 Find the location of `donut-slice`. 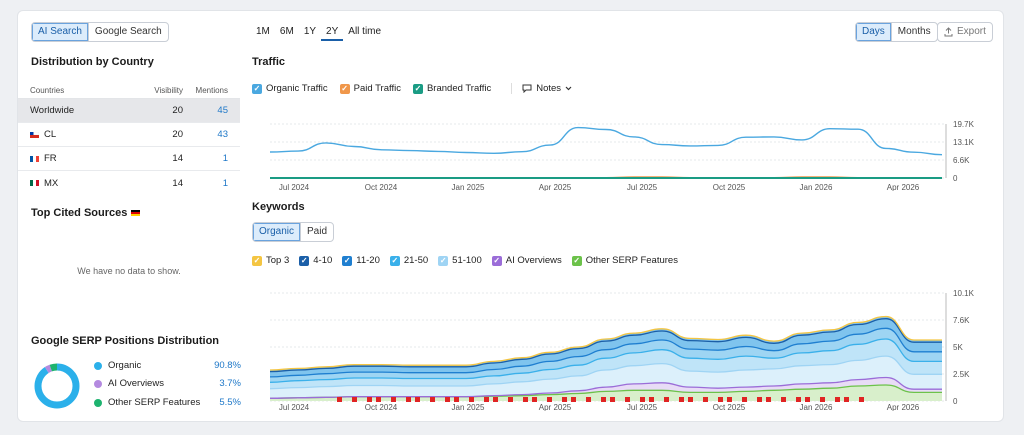

donut-slice is located at coordinates (57, 386).